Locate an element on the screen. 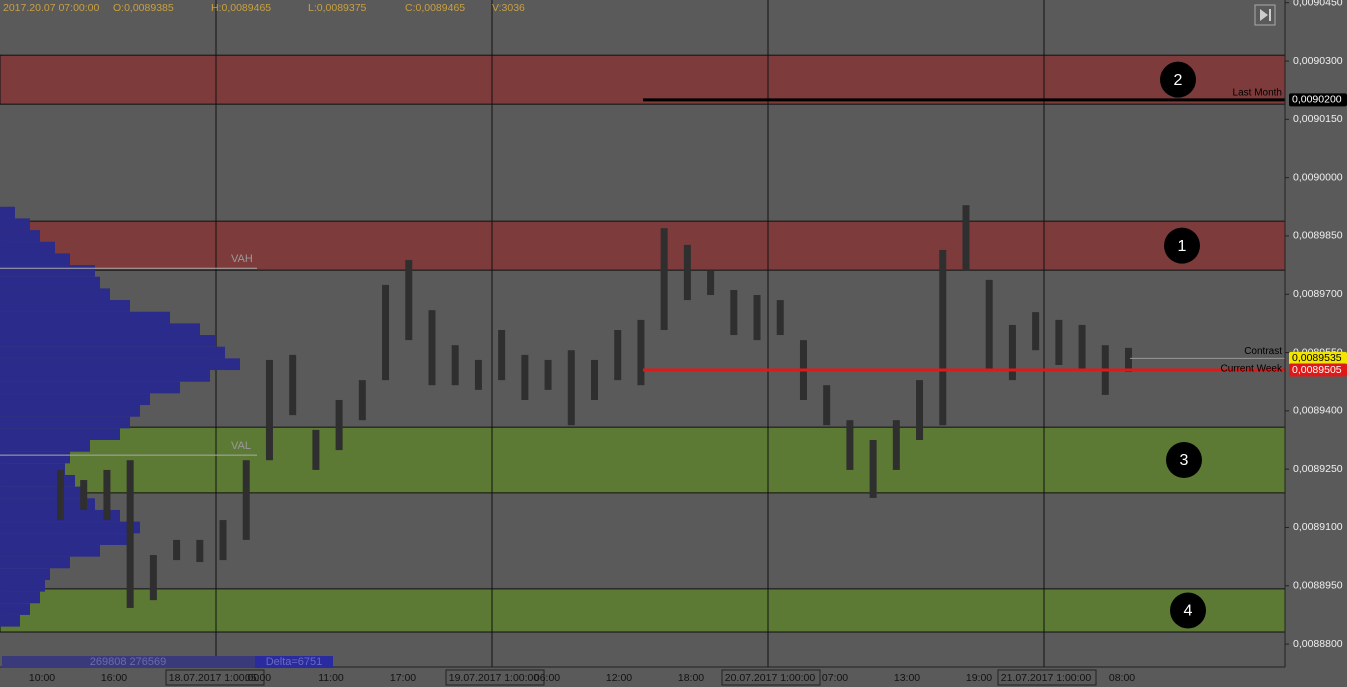 The image size is (1347, 687). x-tick-label: 16:00 is located at coordinates (114, 678).